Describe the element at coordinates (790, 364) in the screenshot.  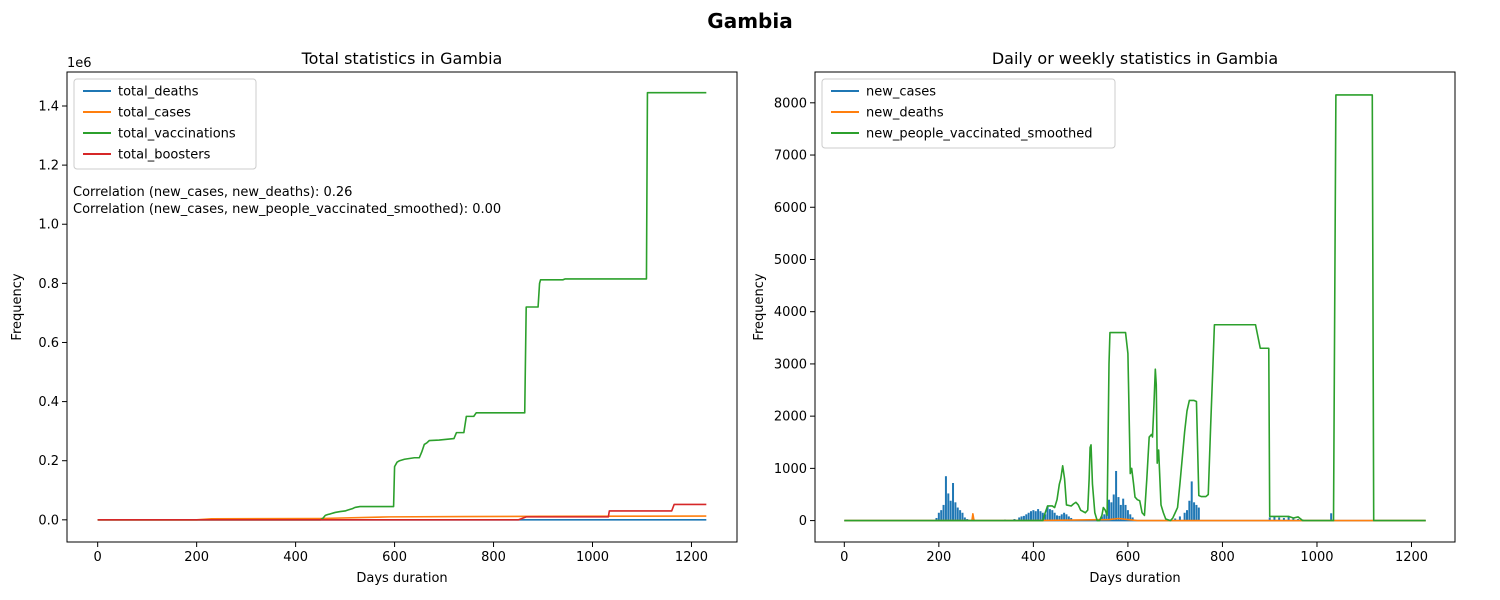
I see `y-tick-label: 3000` at that location.